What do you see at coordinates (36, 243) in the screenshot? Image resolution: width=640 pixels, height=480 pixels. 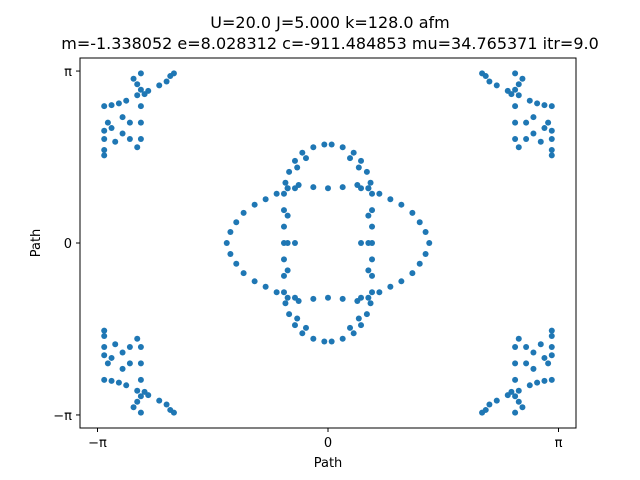 I see `y-axis-label: Path` at bounding box center [36, 243].